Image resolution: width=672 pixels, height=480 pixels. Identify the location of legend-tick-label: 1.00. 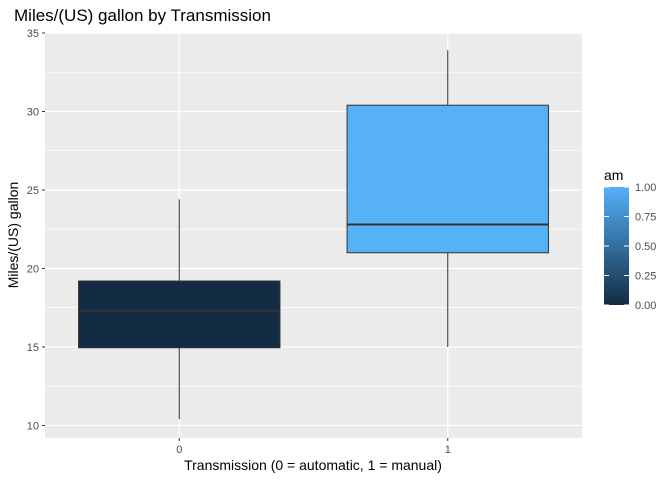
(645, 188).